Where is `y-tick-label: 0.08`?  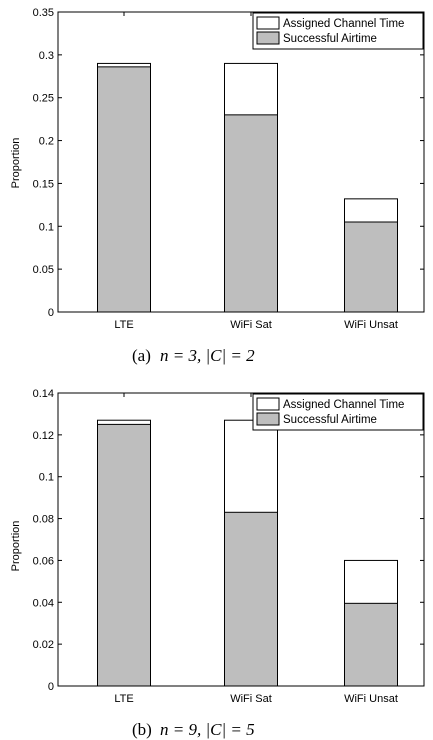 y-tick-label: 0.08 is located at coordinates (43, 520).